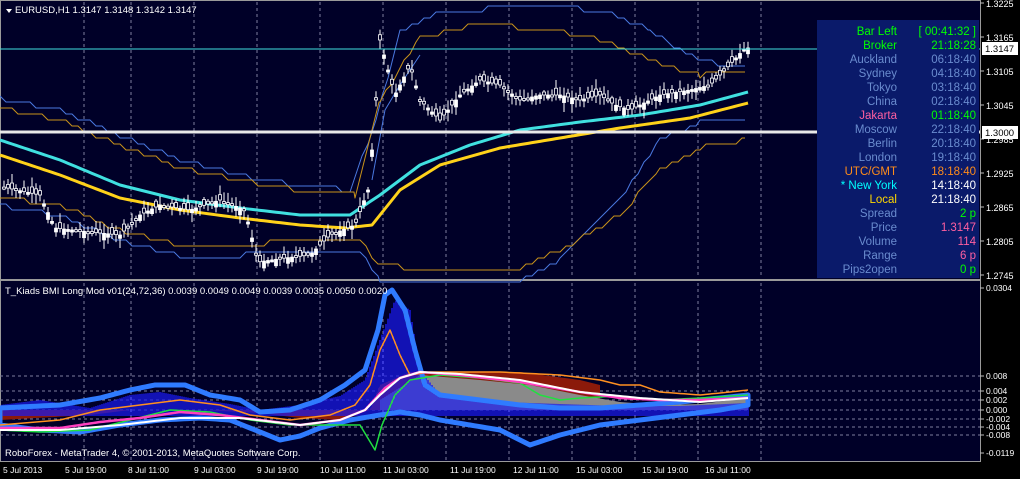  I want to click on current-price-tag-bg, so click(1000, 48).